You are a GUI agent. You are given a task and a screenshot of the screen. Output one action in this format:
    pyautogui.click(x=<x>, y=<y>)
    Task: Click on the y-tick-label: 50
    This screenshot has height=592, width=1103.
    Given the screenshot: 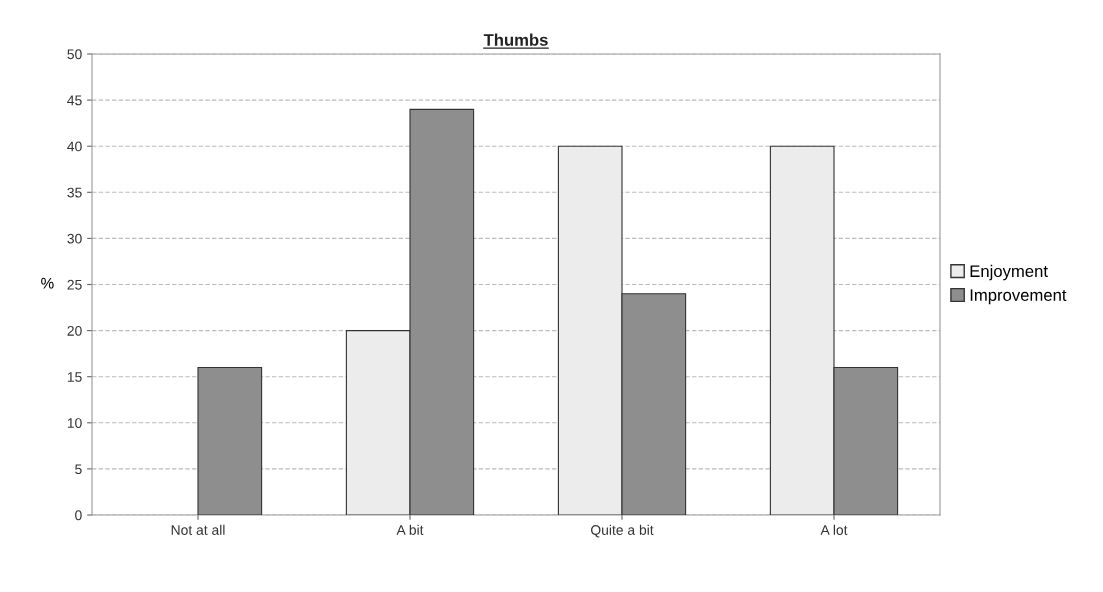 What is the action you would take?
    pyautogui.click(x=74, y=54)
    